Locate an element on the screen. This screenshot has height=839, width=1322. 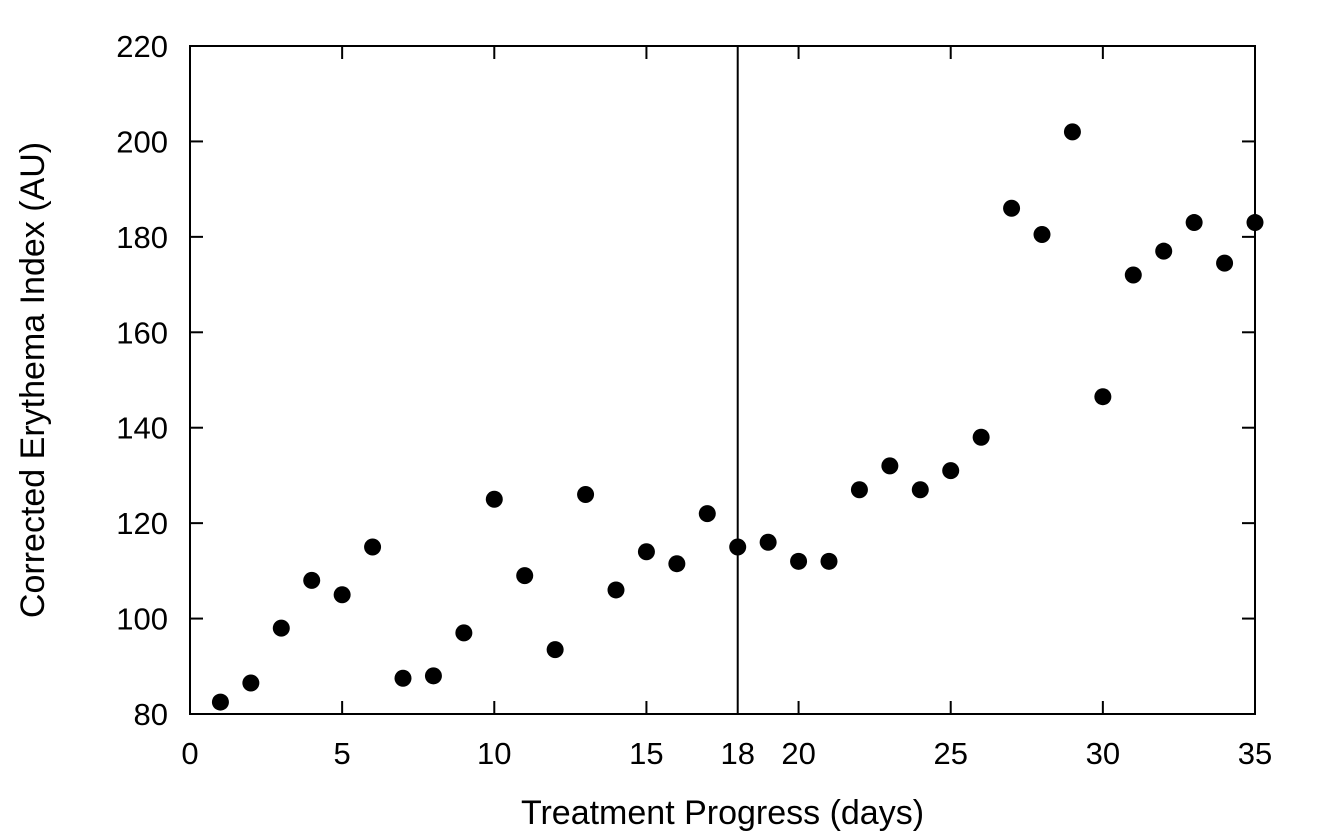
x-tick-label: 5 is located at coordinates (342, 753).